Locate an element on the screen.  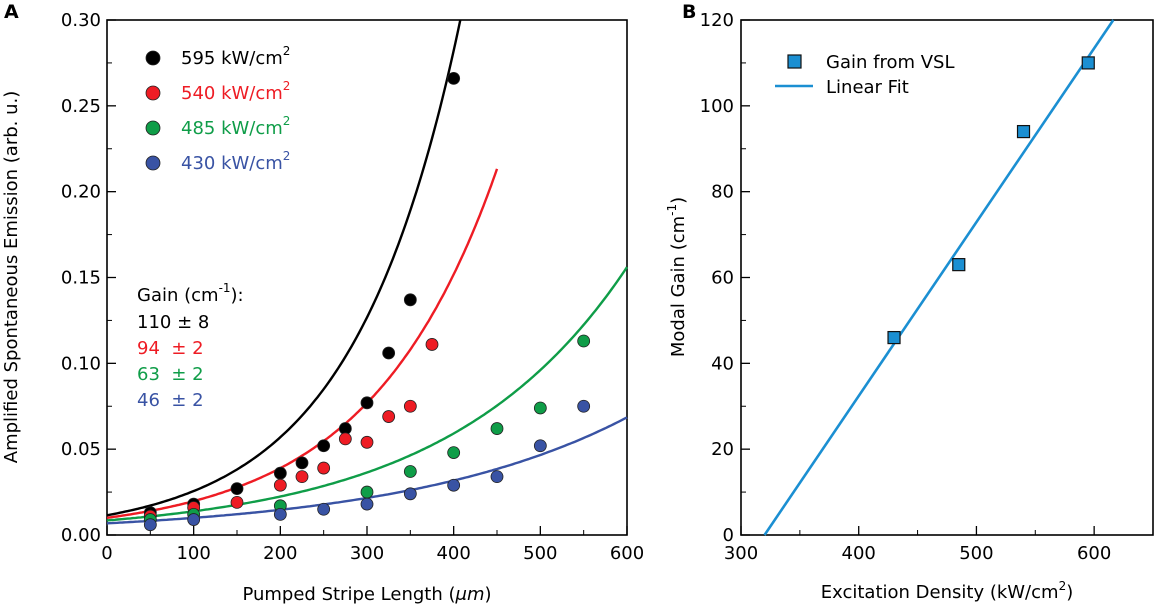
a-y-tick-label: 0.00 is located at coordinates (81, 535).